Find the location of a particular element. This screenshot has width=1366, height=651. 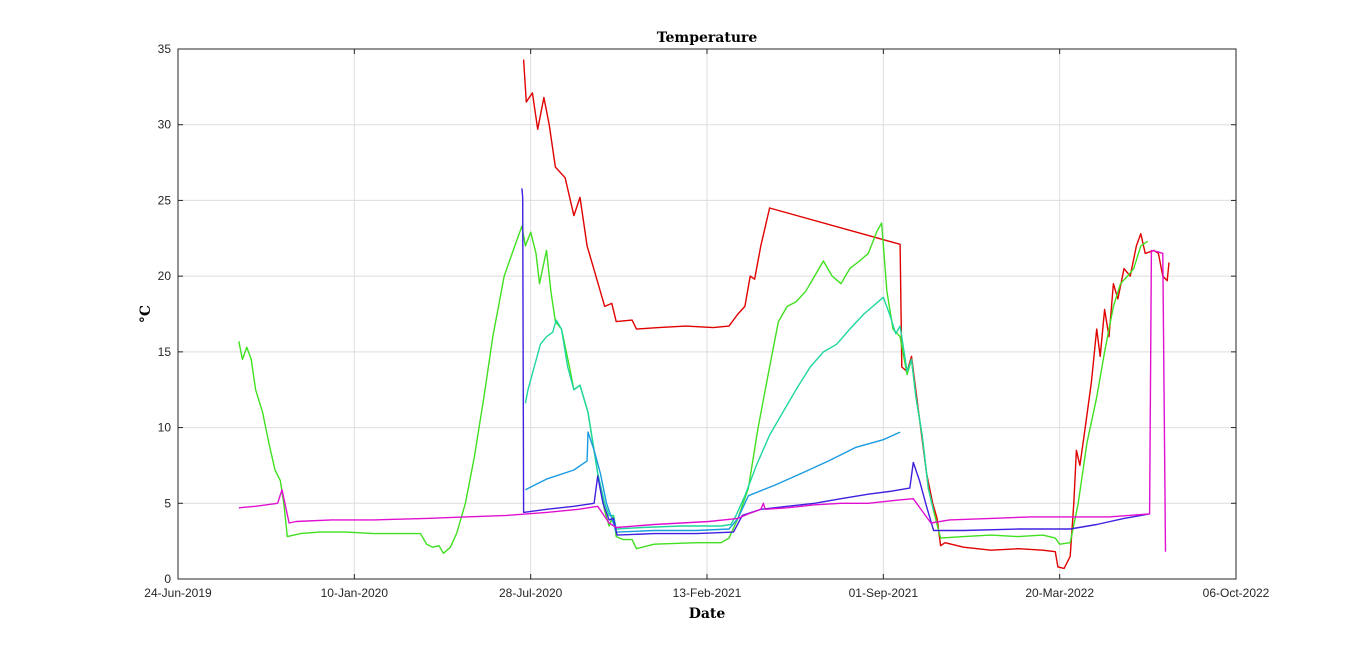

y-tick-label: 5 is located at coordinates (167, 503).